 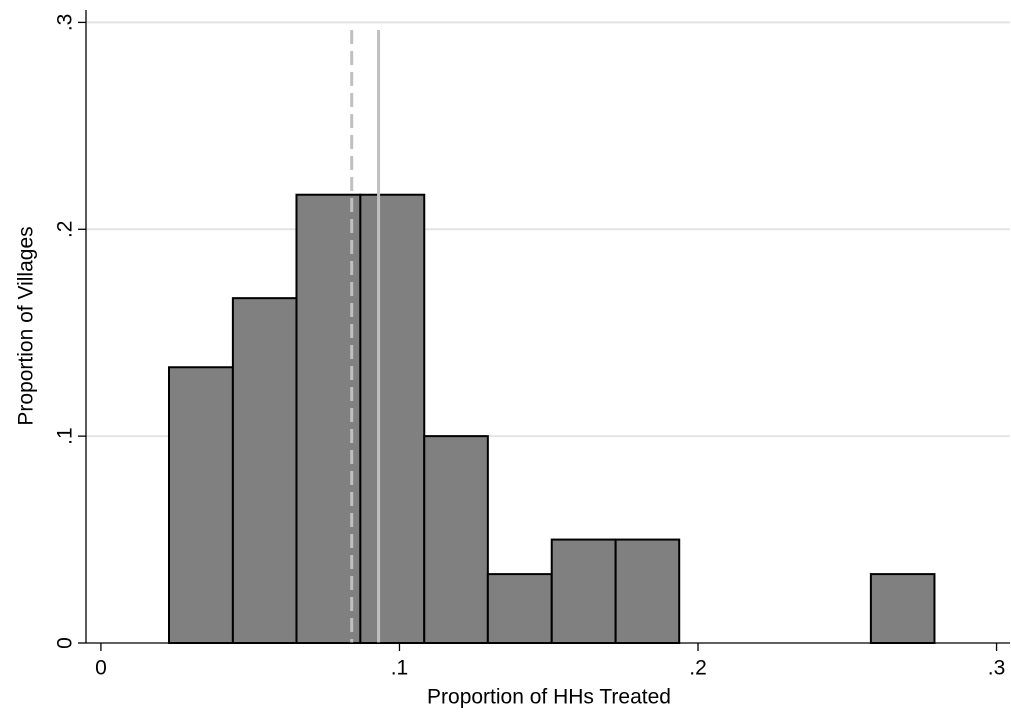 I want to click on y-tick-label: .1, so click(x=65, y=436).